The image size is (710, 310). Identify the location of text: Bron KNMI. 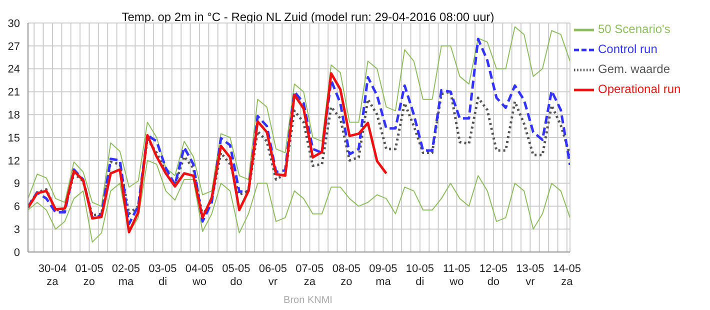
(308, 300).